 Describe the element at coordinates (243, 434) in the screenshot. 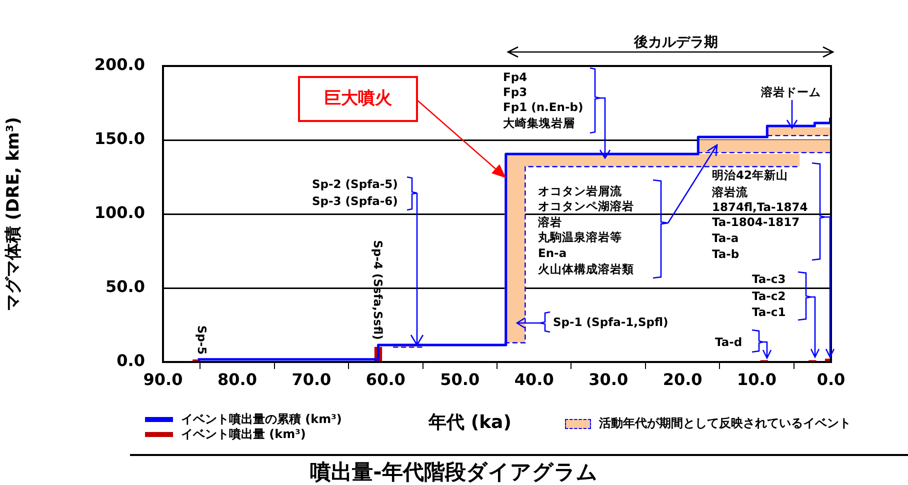

I see `legend-label: イベント噴出量 (km³)` at that location.